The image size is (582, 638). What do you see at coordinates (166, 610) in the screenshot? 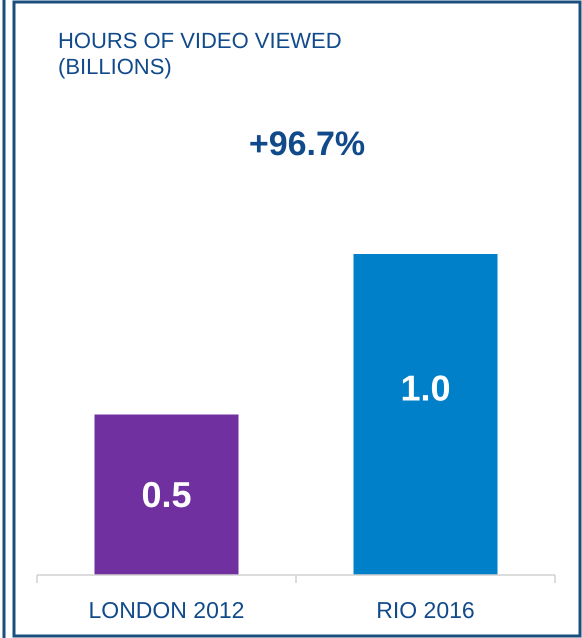
I see `x-tick-label: LONDON 2012` at bounding box center [166, 610].